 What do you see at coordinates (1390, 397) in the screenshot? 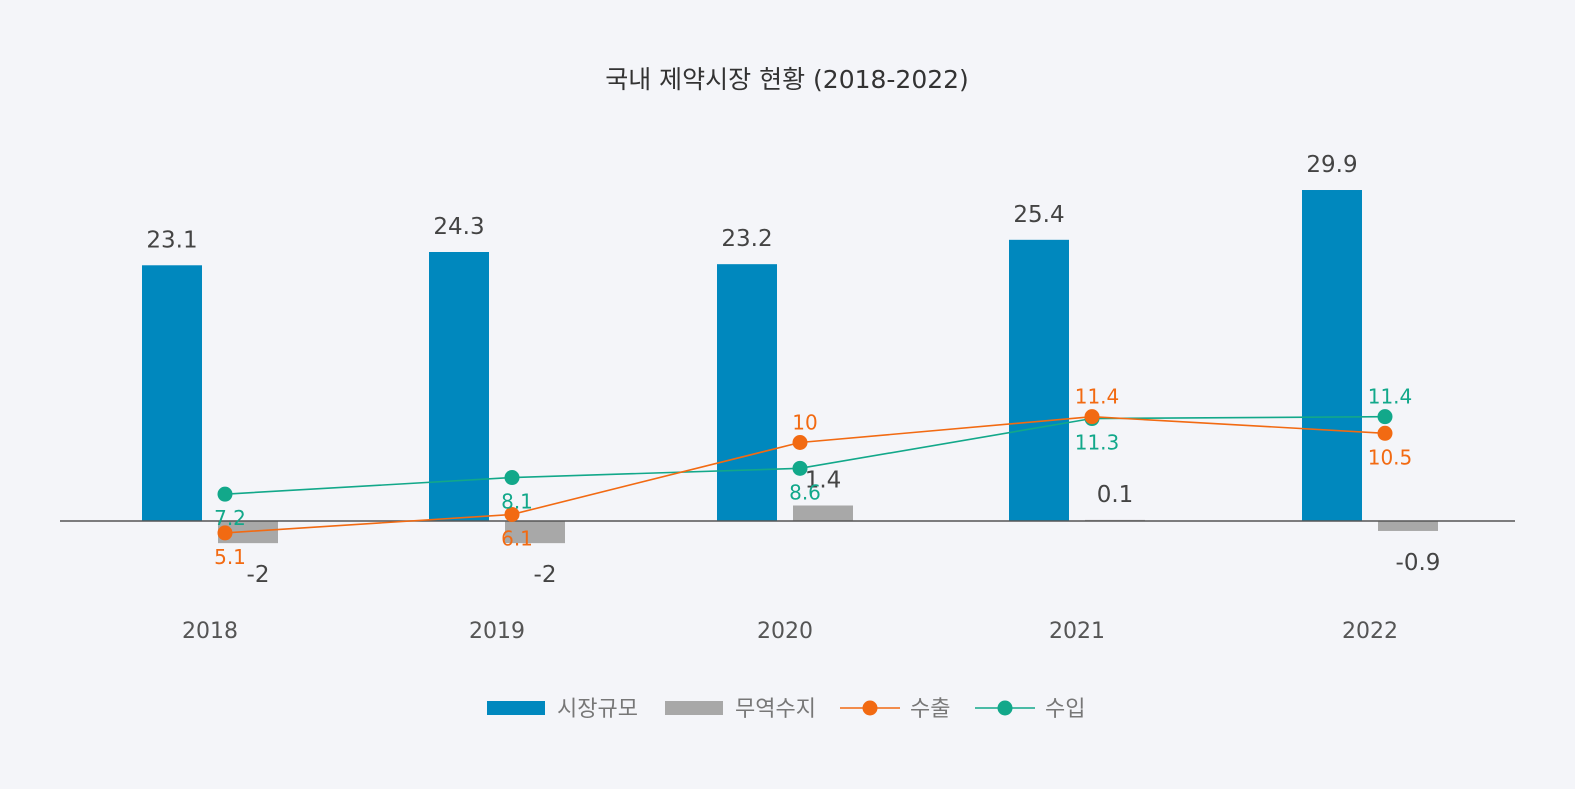
I see `import-label-2022: 11.4` at bounding box center [1390, 397].